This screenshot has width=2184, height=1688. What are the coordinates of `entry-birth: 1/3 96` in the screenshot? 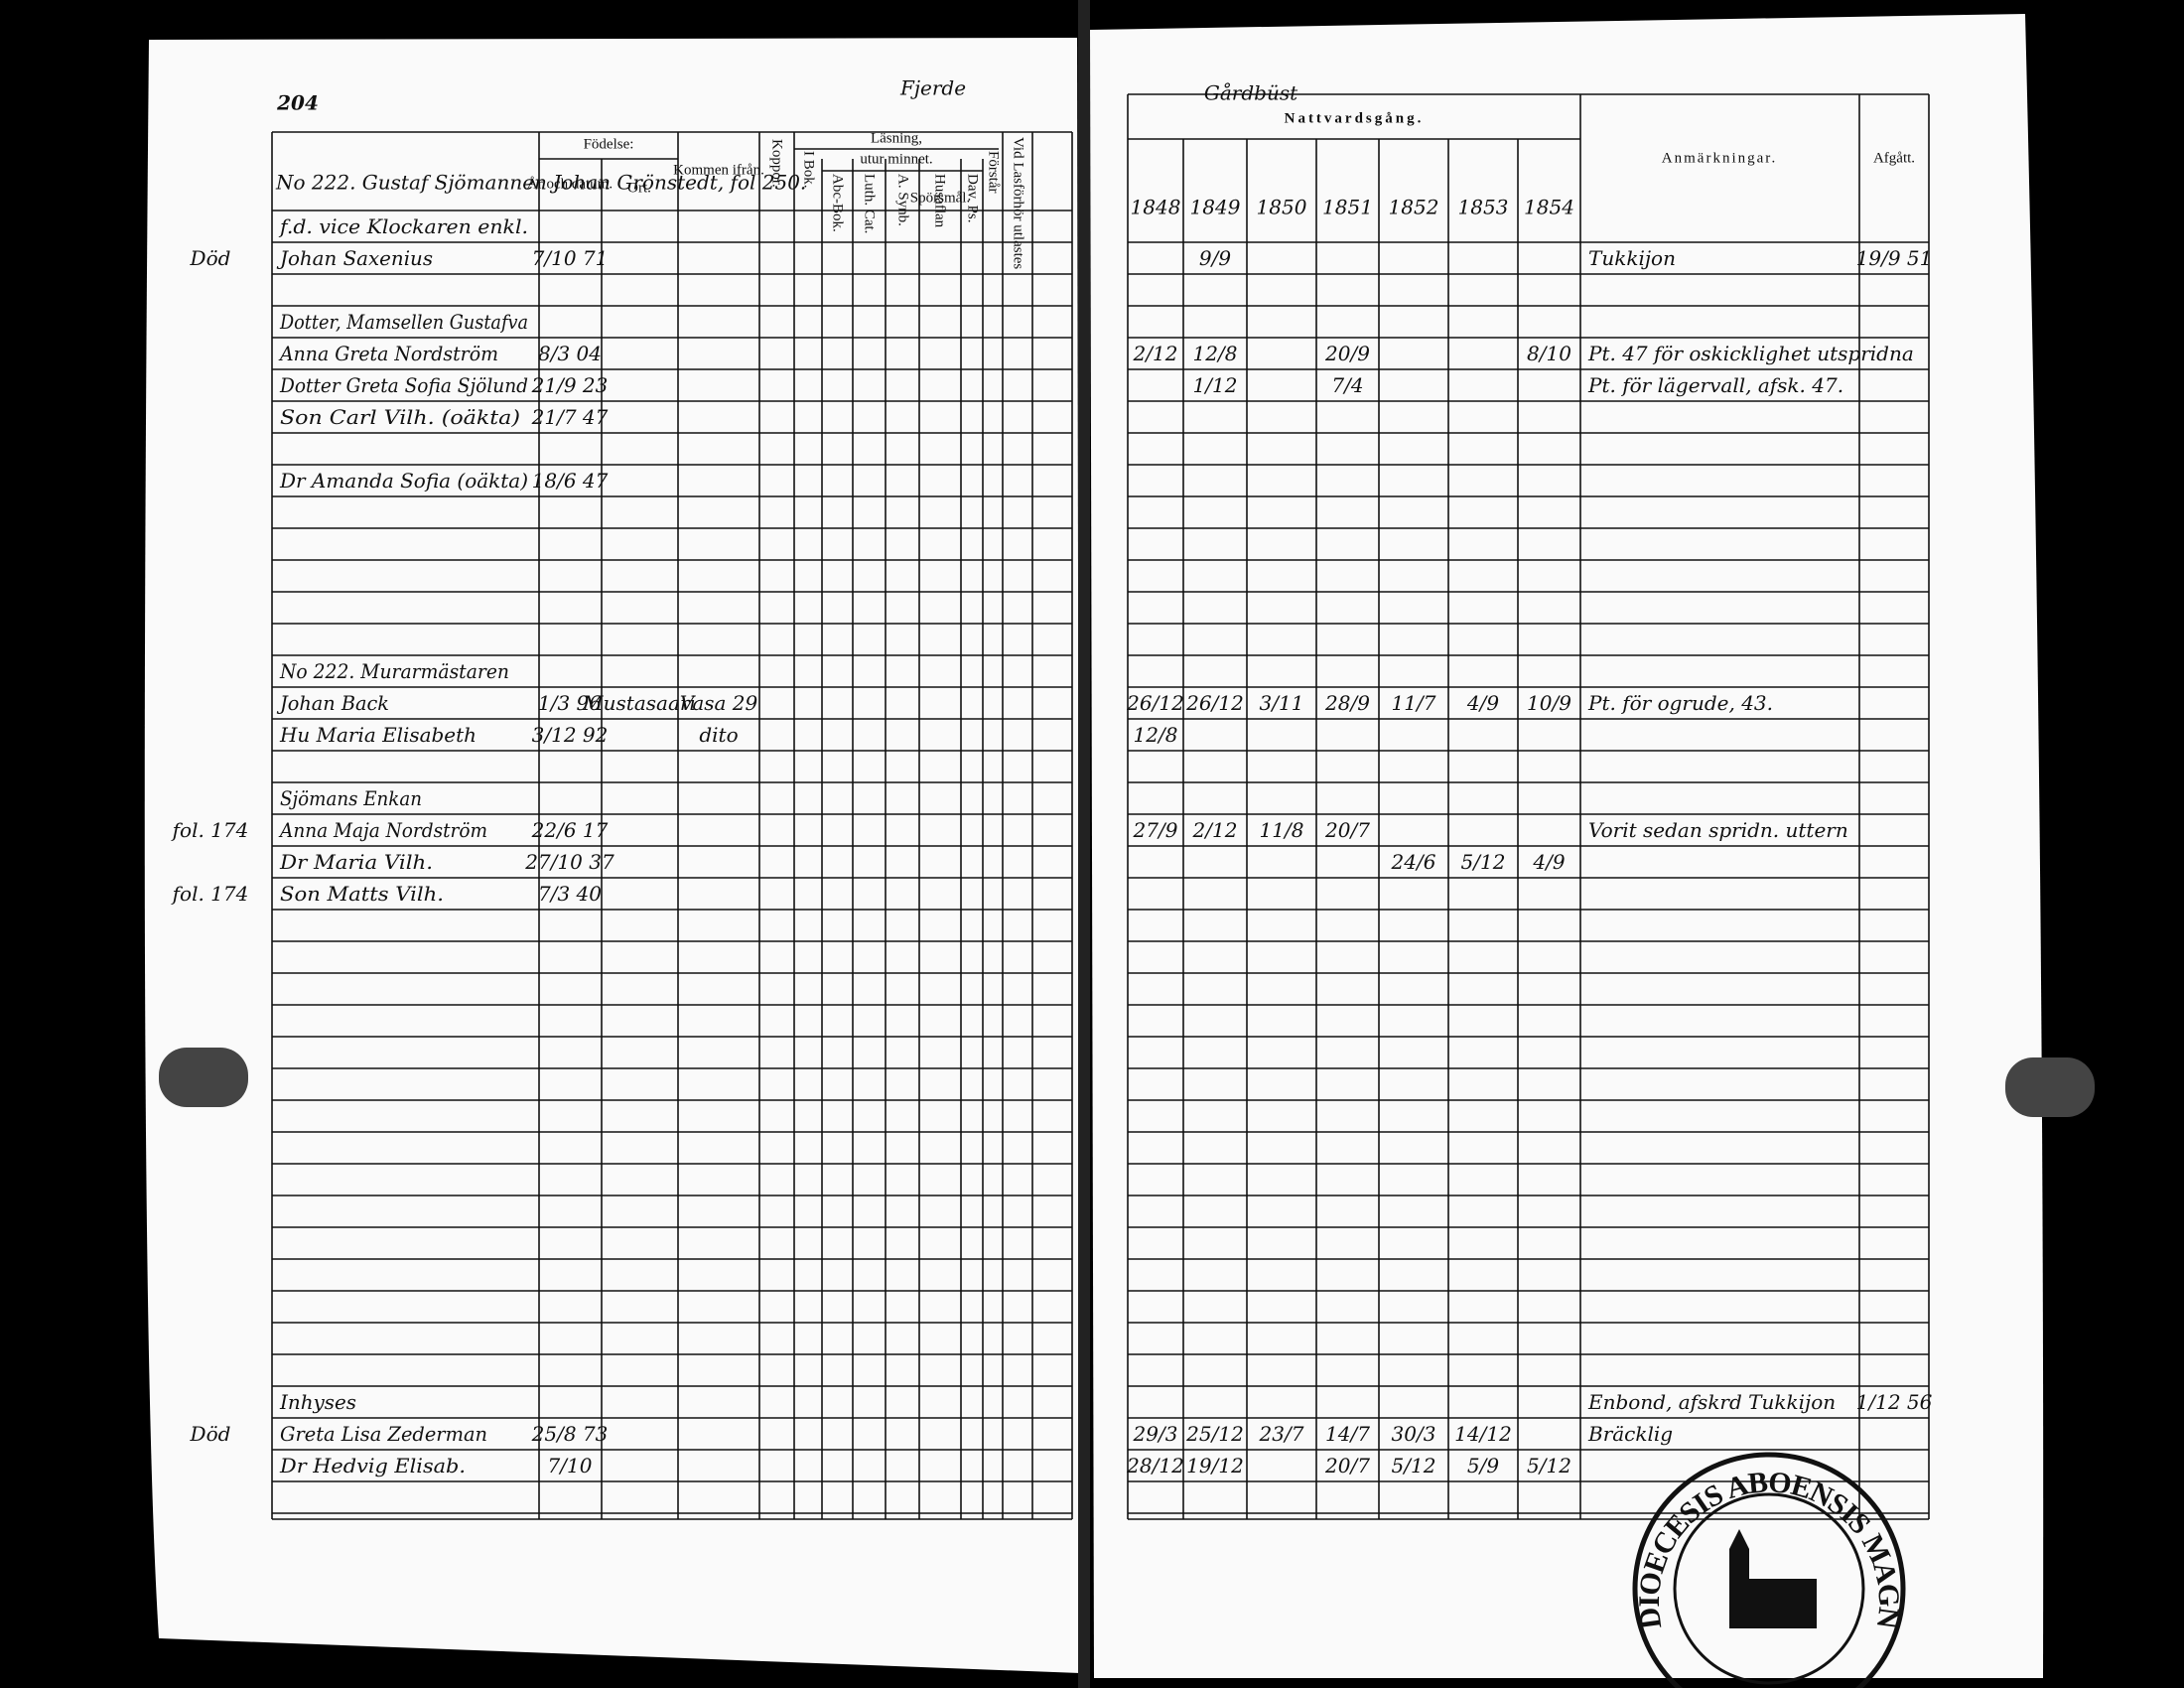 It's located at (570, 703).